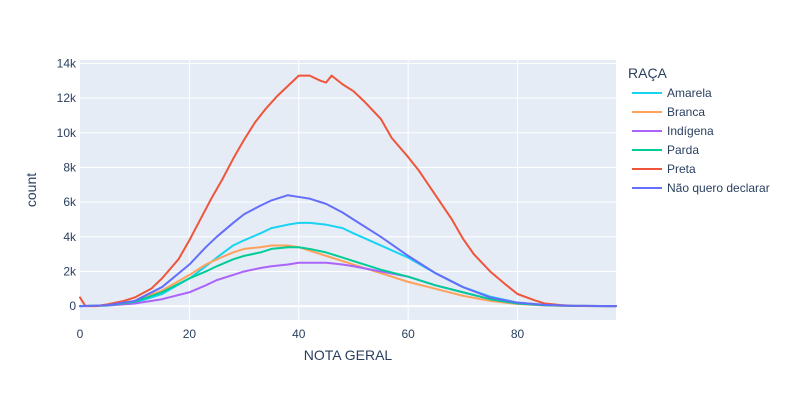 The width and height of the screenshot is (800, 400). What do you see at coordinates (70, 271) in the screenshot?
I see `y-tick-label: 2k` at bounding box center [70, 271].